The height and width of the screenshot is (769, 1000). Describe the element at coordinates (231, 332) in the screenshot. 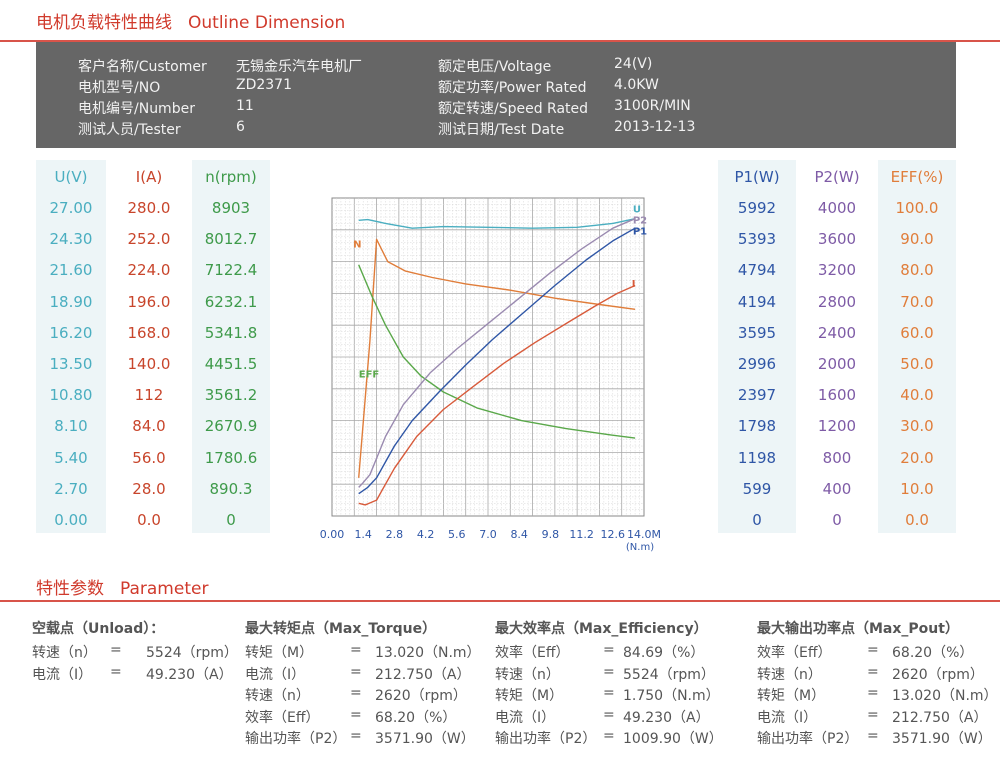

I see `scale-value-n: 5341.8` at that location.